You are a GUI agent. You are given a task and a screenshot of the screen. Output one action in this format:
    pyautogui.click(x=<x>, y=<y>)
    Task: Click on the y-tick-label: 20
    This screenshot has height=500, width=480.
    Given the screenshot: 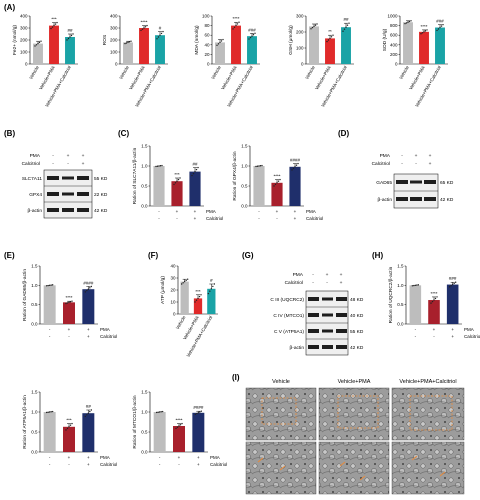 What is the action you would take?
    pyautogui.click(x=207, y=54)
    